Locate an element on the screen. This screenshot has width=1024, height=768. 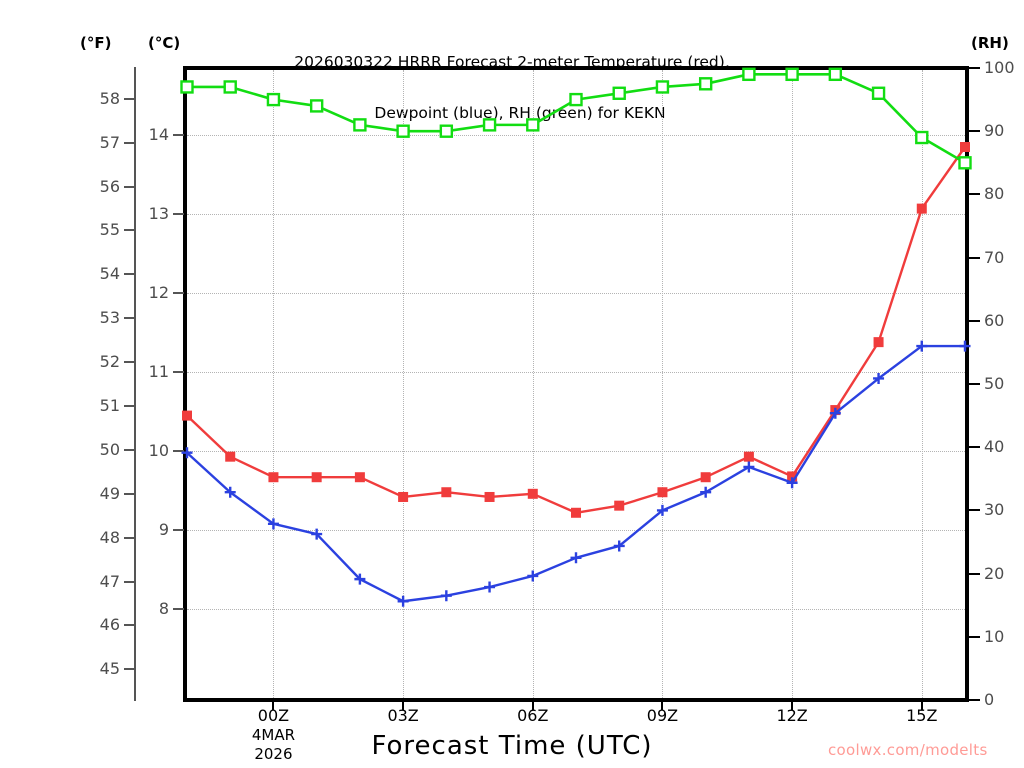
x-axis-title: Forecast Time (UTC) is located at coordinates (512, 746).